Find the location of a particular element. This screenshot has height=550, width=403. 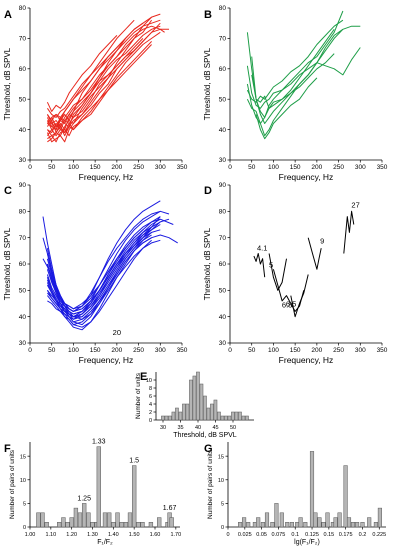

y-axis-title: Threshold, dB SPVL is located at coordinates (207, 263).